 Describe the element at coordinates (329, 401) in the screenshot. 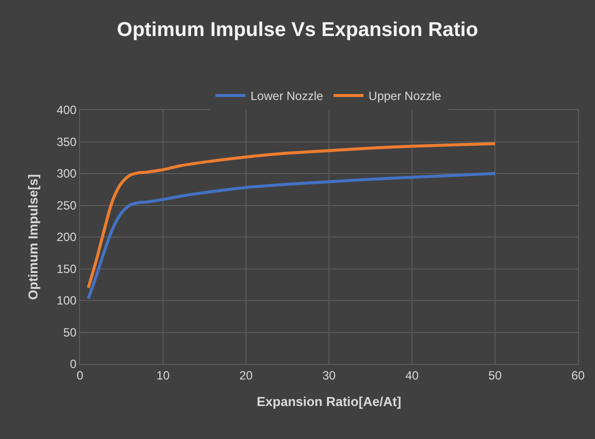

I see `x-axis-title: Expansion Ratio[Ae/At]` at that location.